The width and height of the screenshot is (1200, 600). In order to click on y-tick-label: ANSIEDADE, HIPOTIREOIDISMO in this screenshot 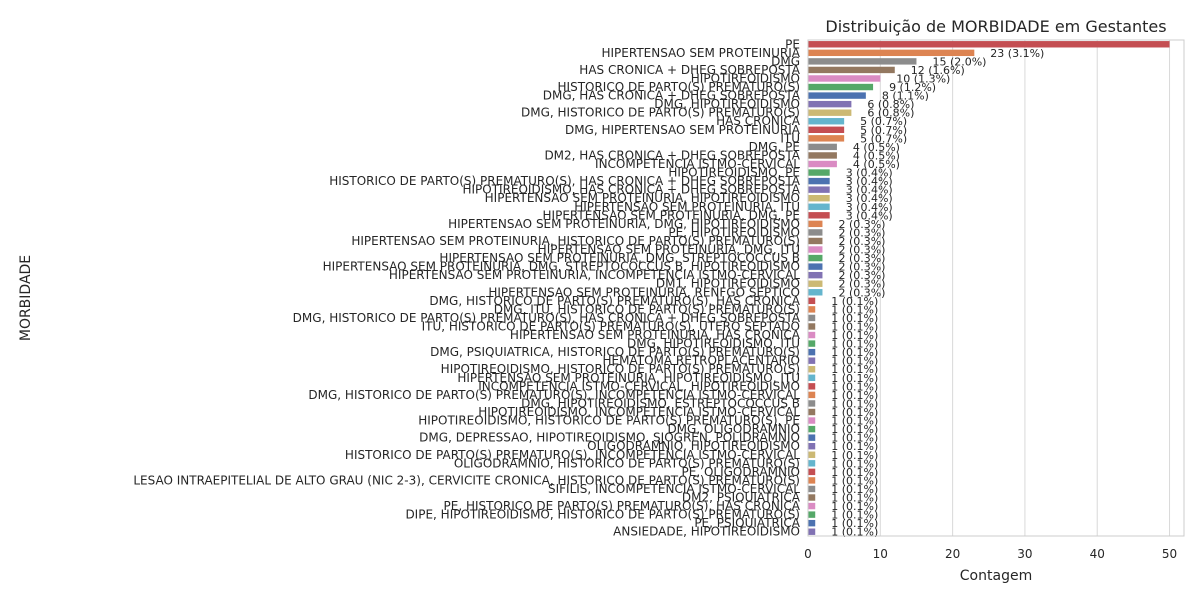, I will do `click(706, 532)`.